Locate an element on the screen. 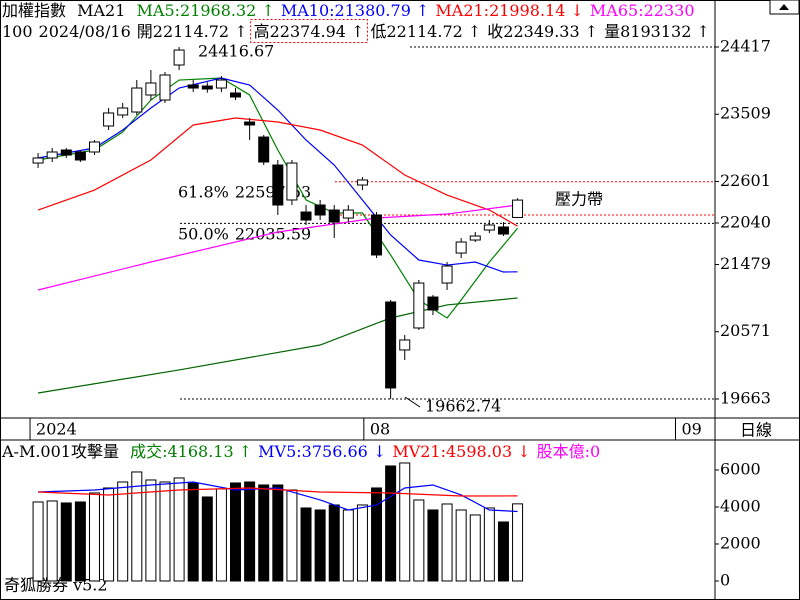 The height and width of the screenshot is (600, 800). legend-entry: MA65:22330 is located at coordinates (642, 10).